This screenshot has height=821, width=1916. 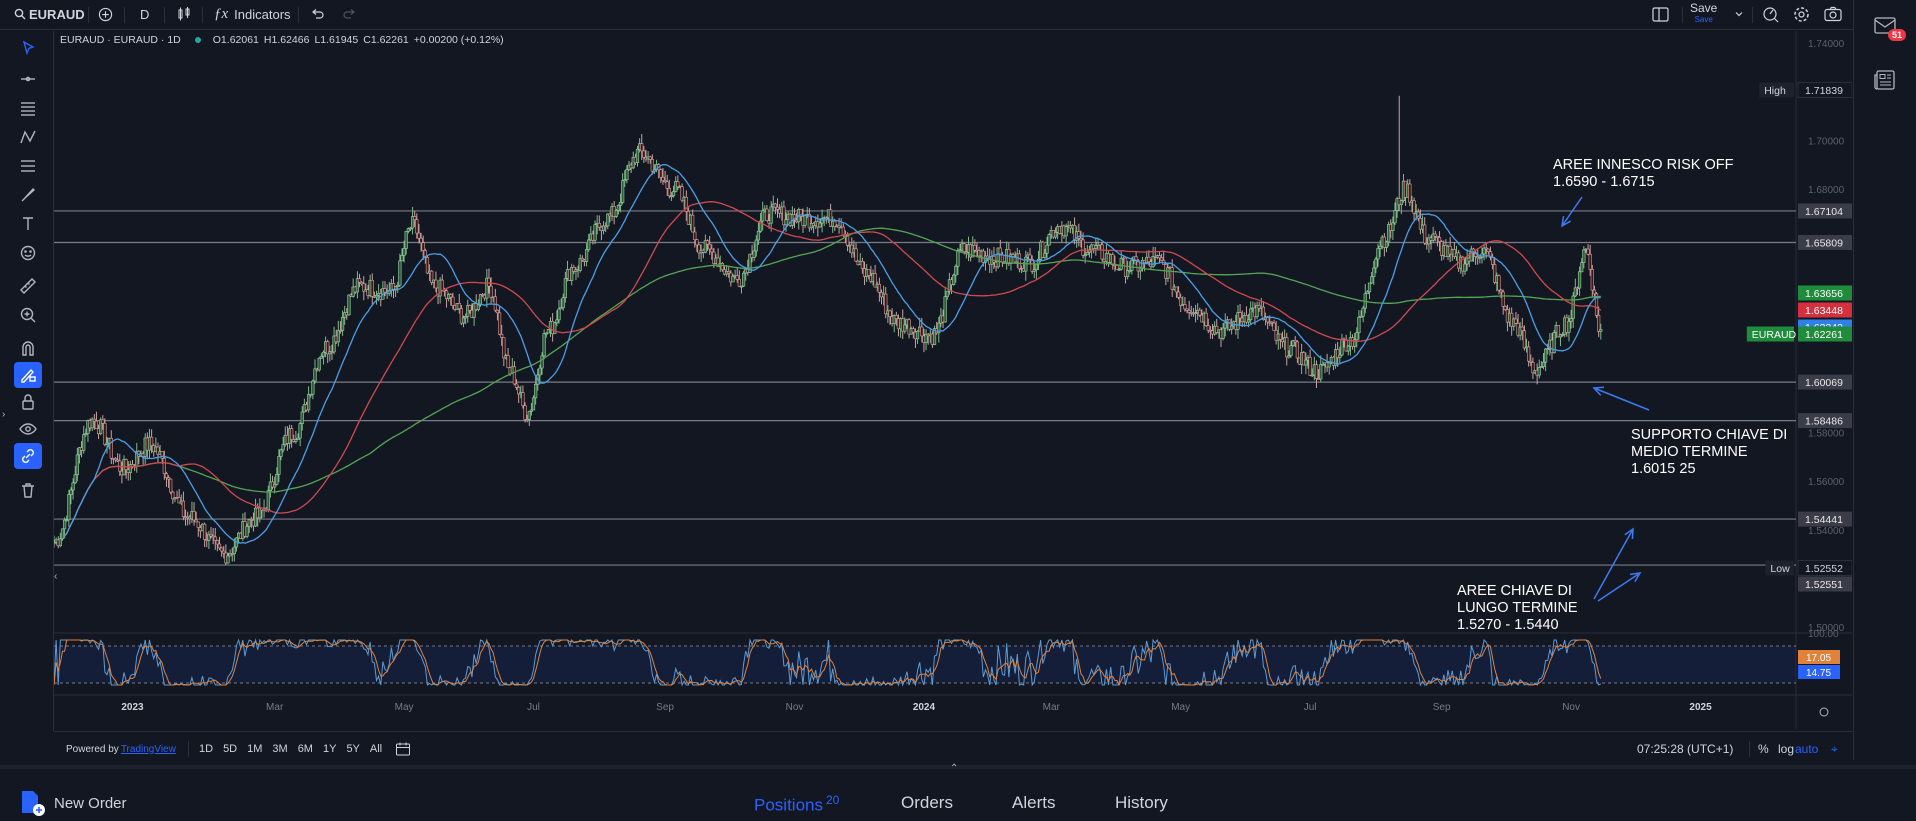 I want to click on price-label-value: 1.71839, so click(x=1824, y=91).